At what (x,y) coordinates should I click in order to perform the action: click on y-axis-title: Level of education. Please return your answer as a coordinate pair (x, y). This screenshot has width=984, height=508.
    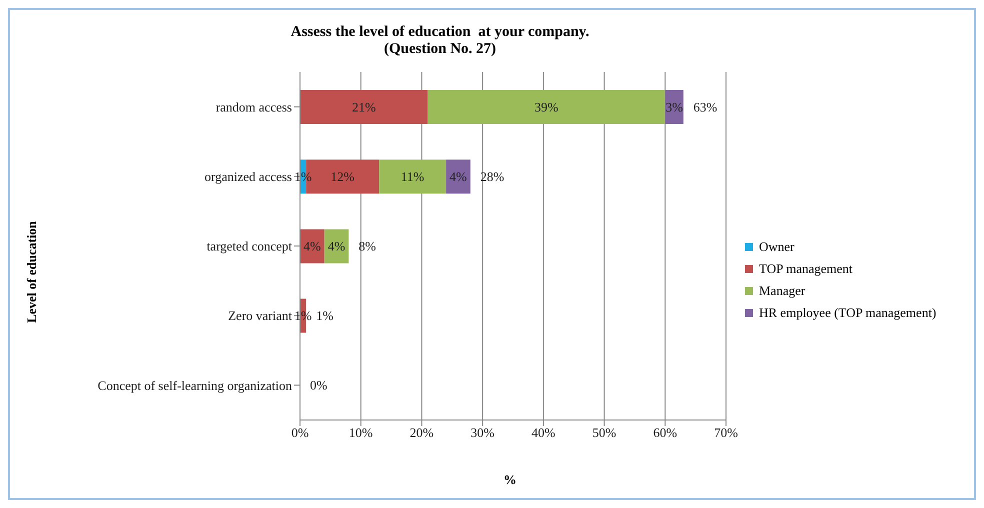
    Looking at the image, I should click on (32, 272).